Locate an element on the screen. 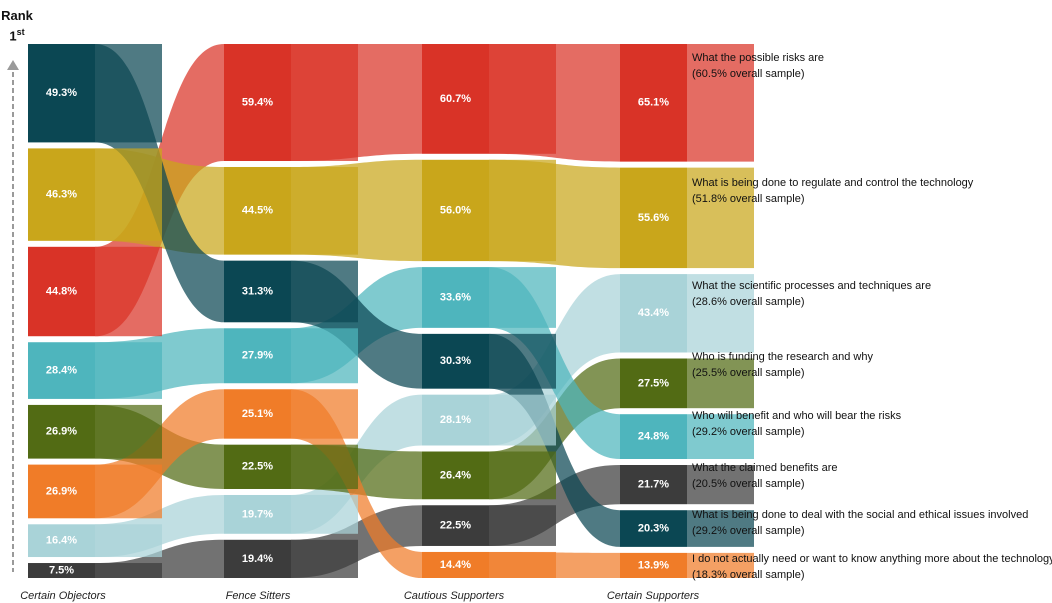 The image size is (1052, 603). data-label-what-the-possible-risks-are-2: 59.4% is located at coordinates (257, 102).